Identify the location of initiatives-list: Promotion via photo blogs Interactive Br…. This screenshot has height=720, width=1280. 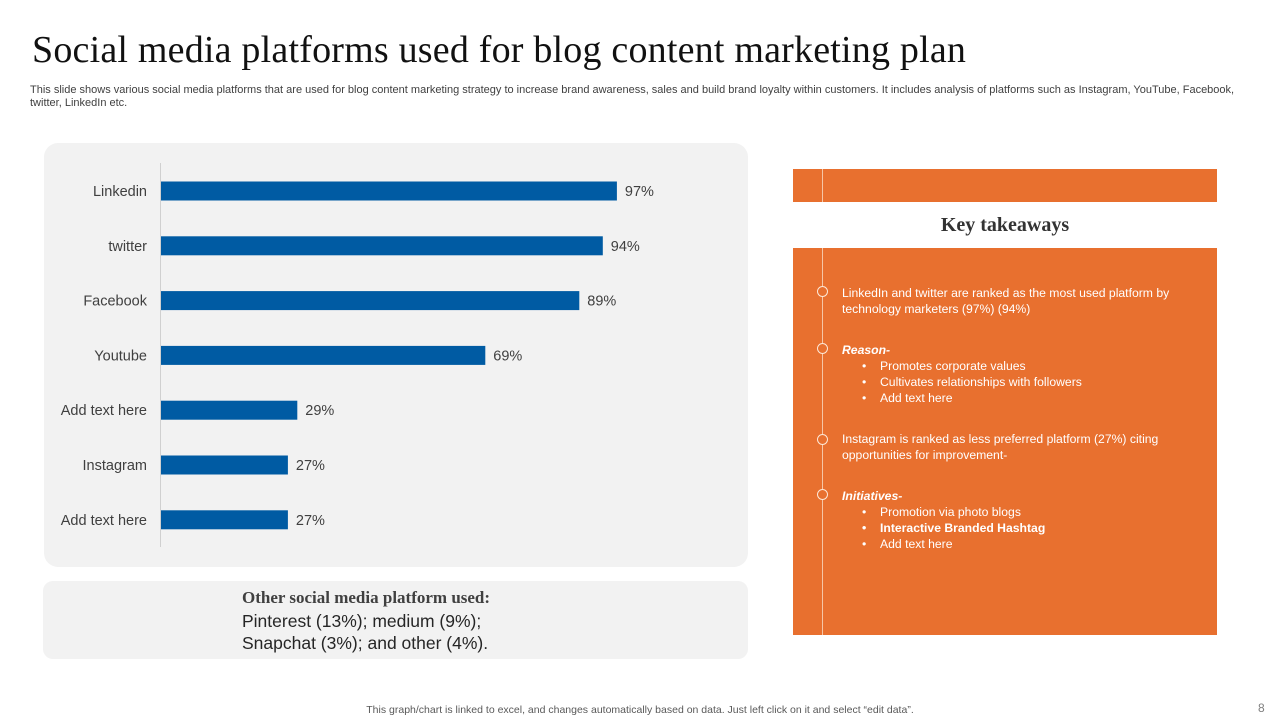
(1007, 528).